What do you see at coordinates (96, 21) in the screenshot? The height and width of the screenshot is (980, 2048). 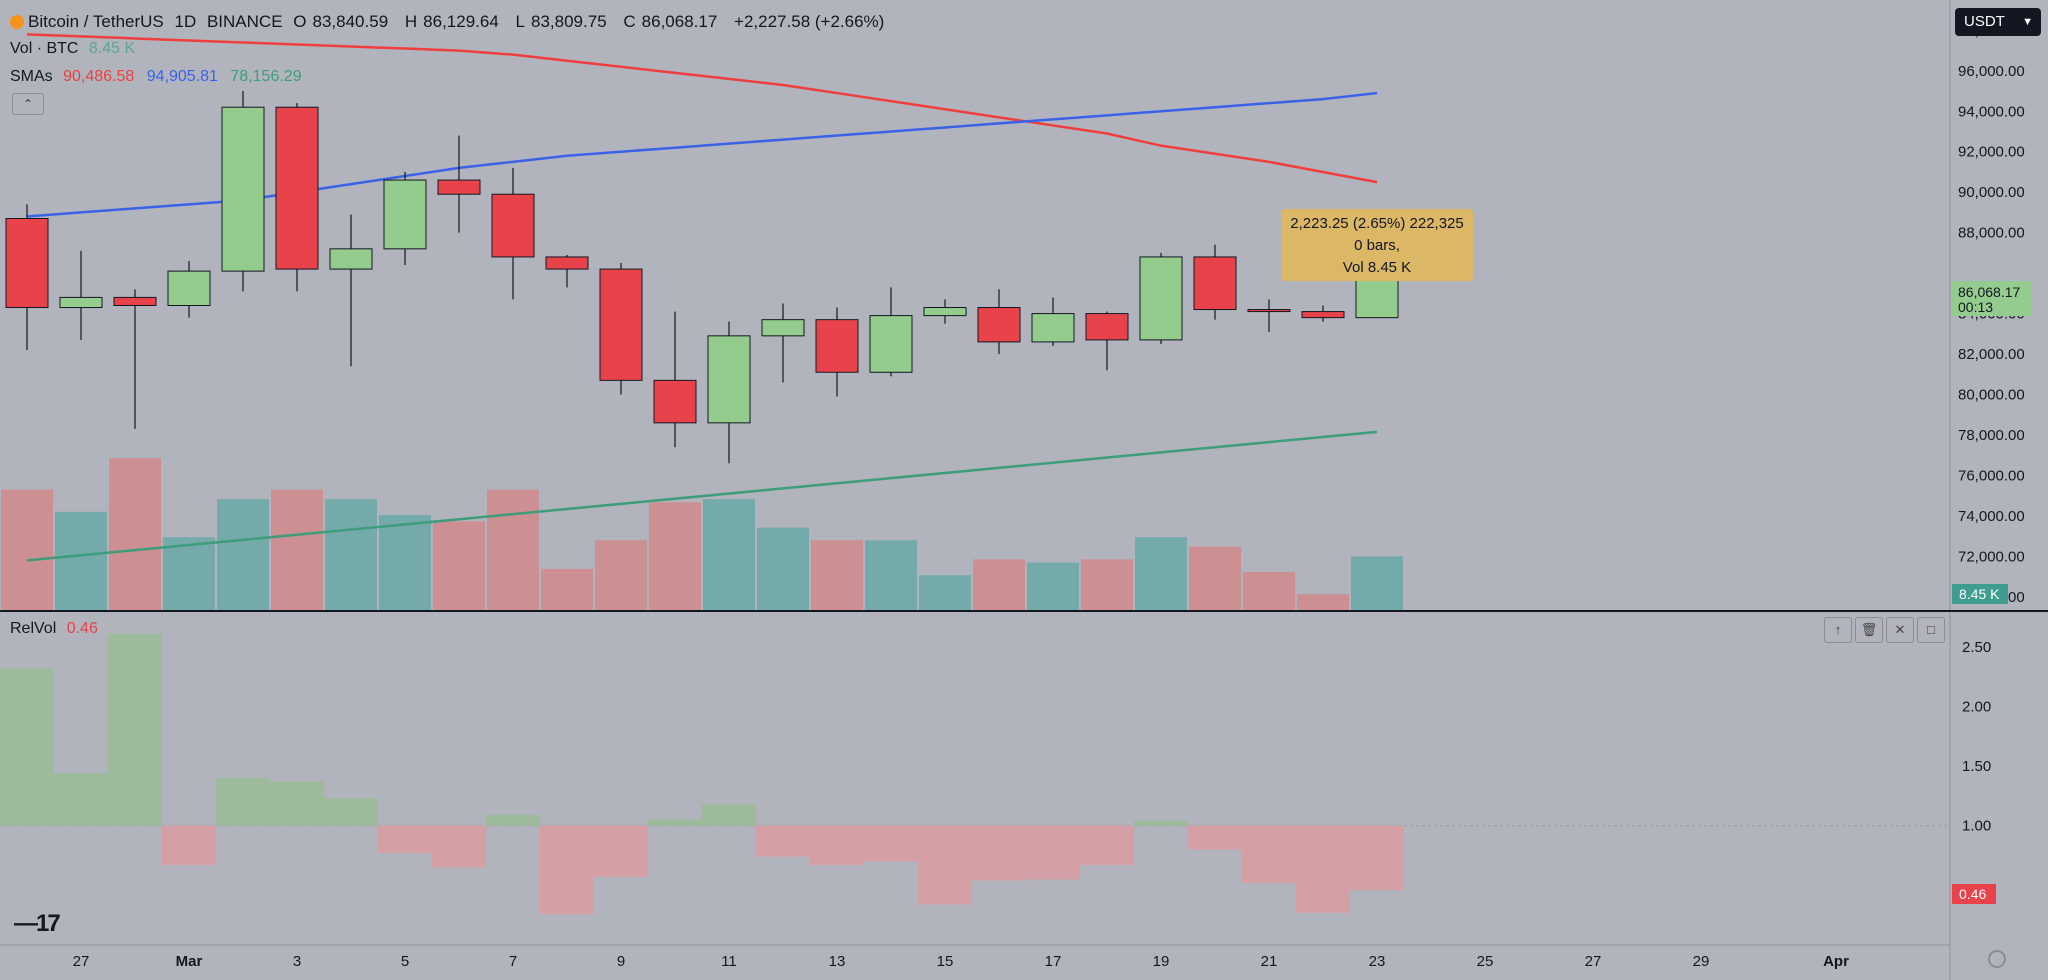 I see `symbol-title: Bitcoin / TetherUS` at bounding box center [96, 21].